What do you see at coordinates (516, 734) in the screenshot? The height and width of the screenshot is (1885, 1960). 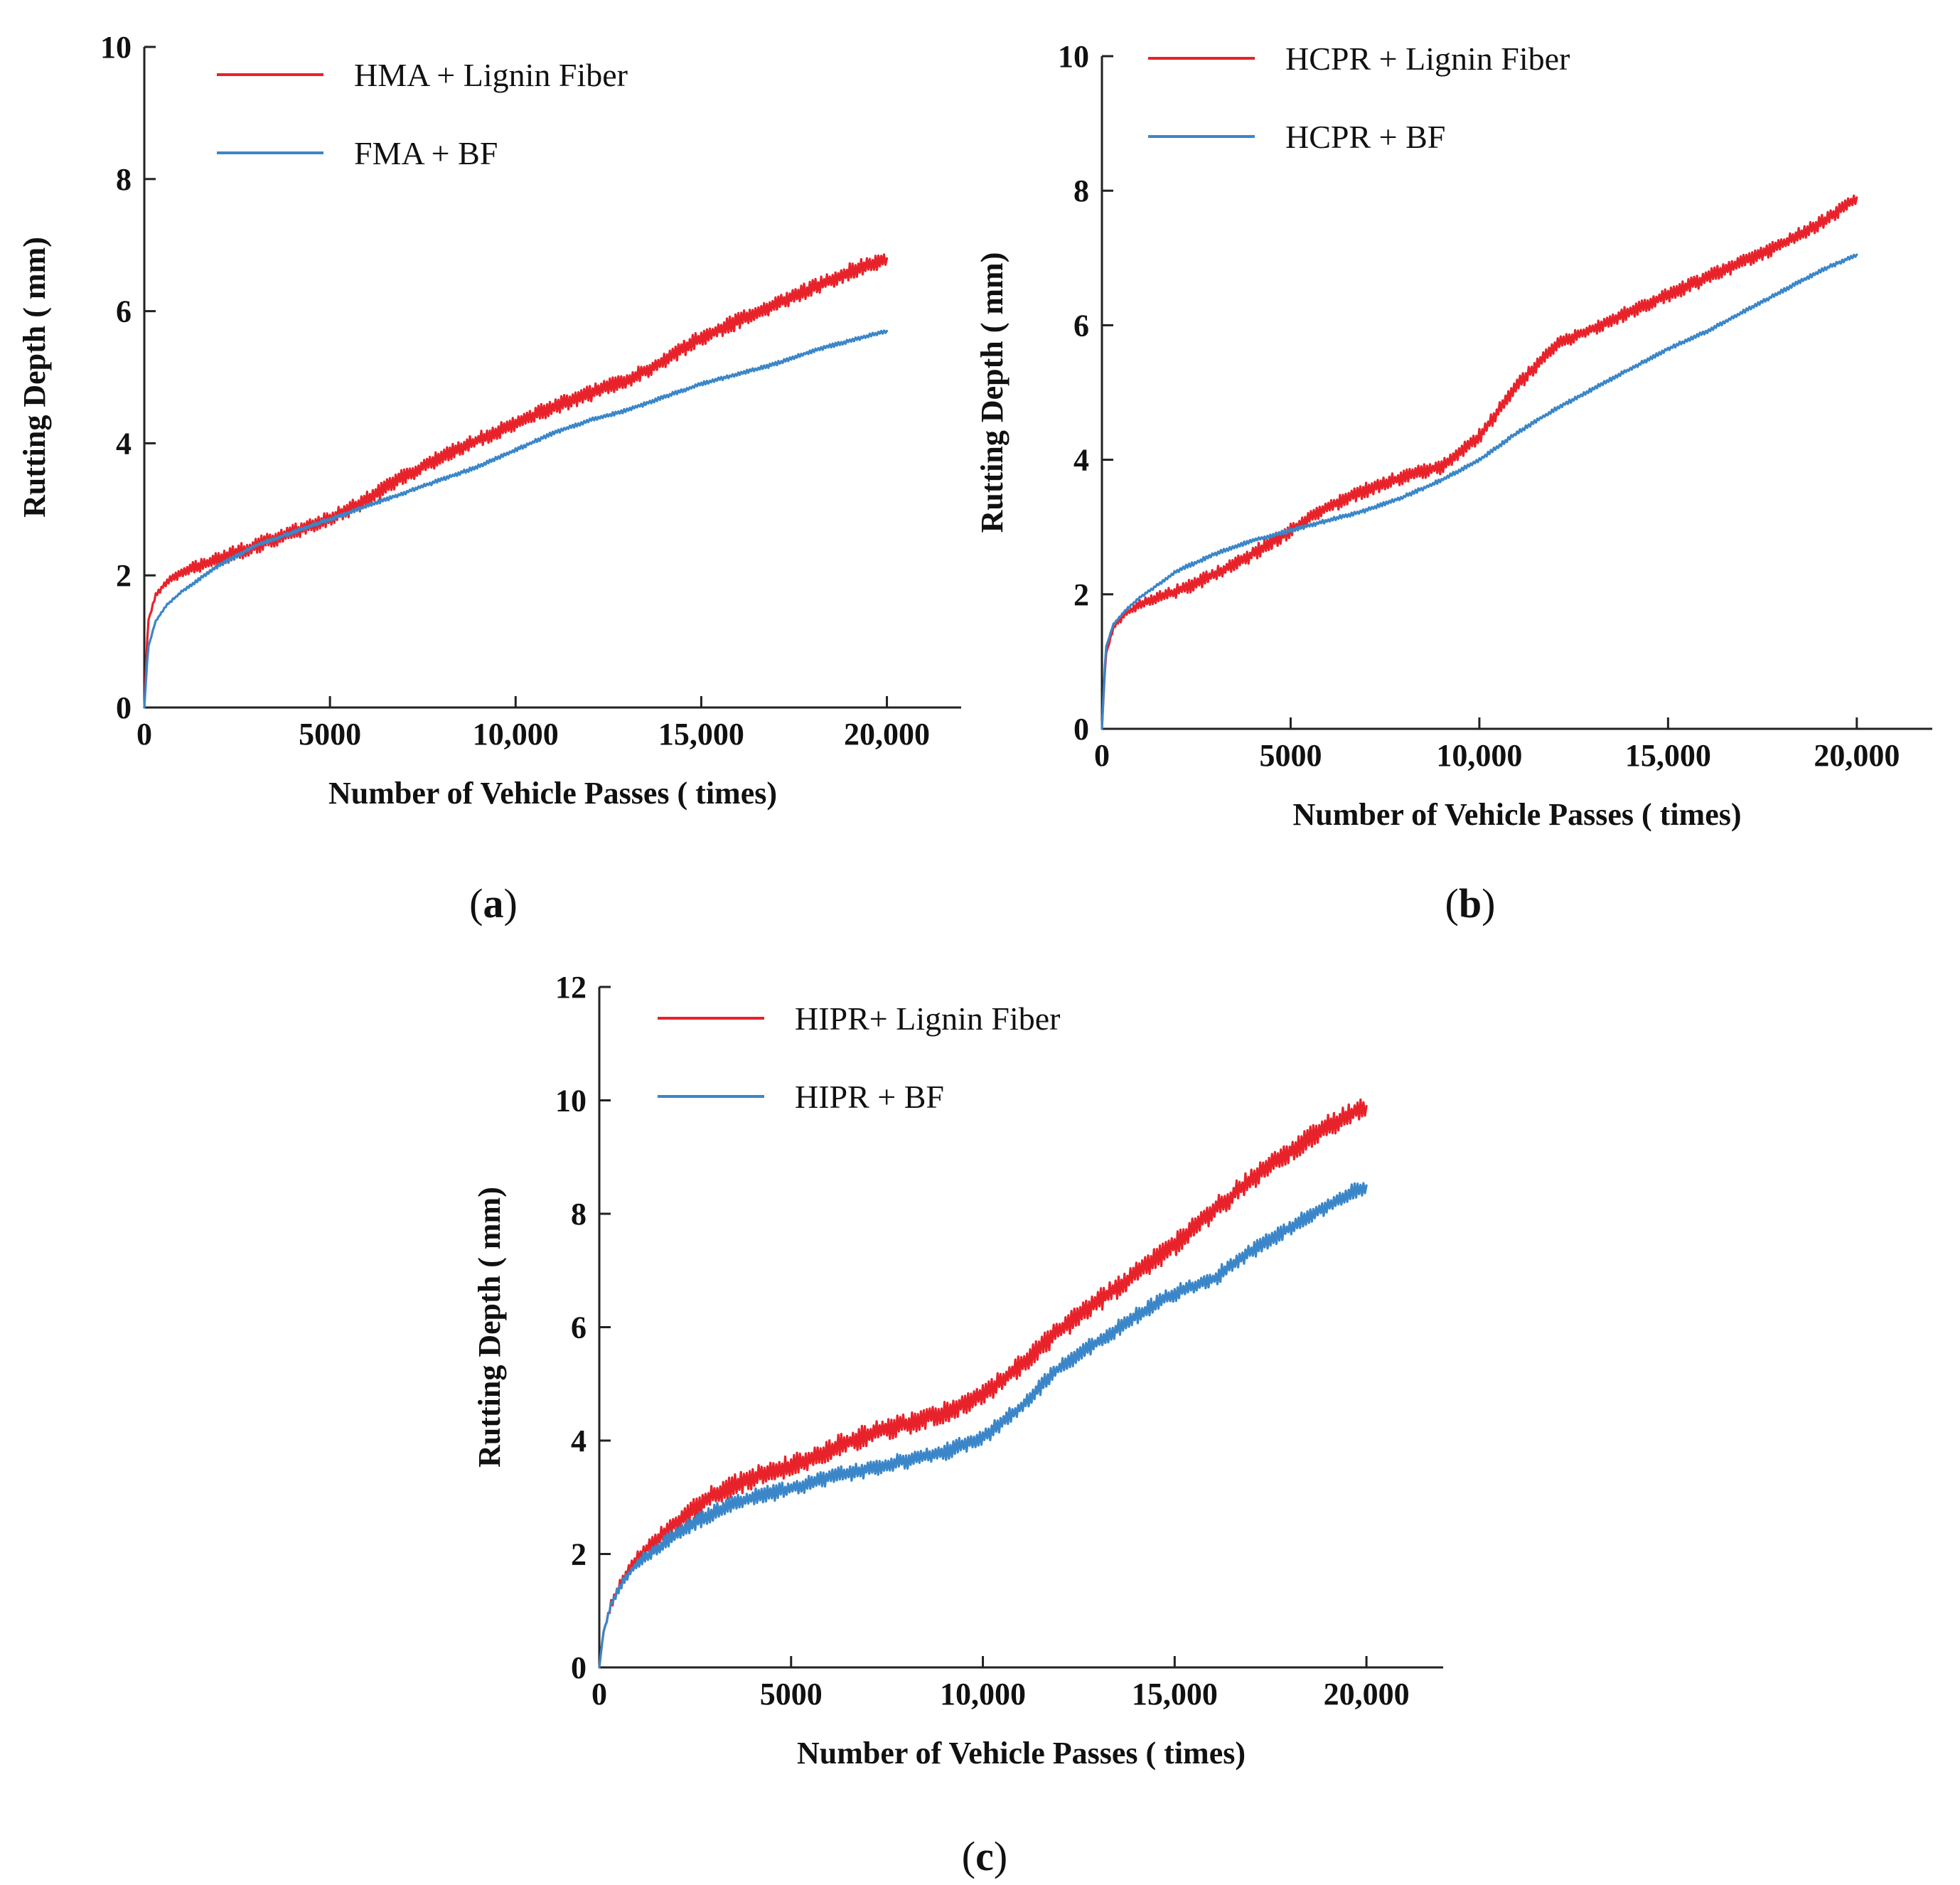 I see `chart-1-x-tick-label: 10,000` at bounding box center [516, 734].